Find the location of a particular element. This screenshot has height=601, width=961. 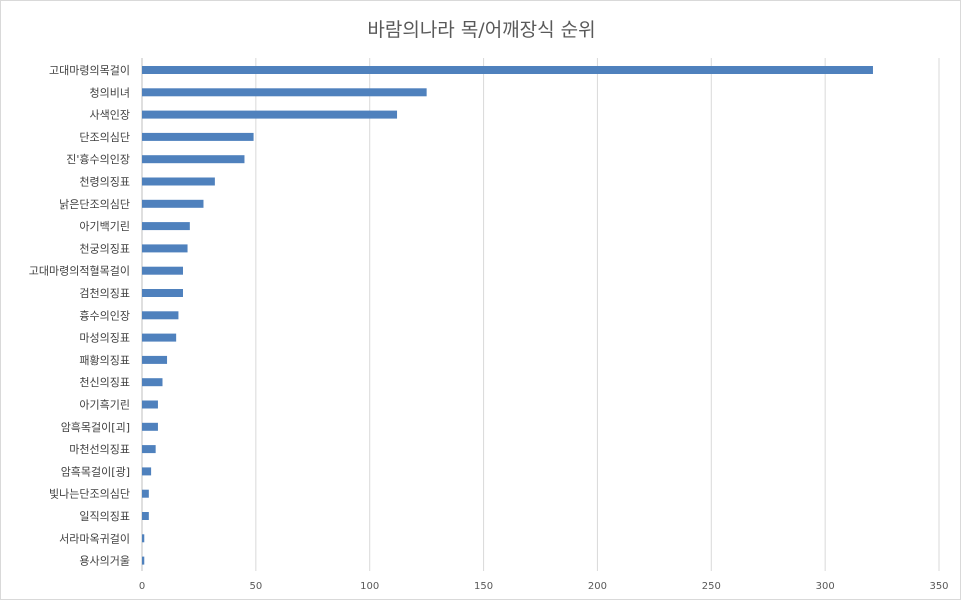

category-label: 천궁의징표 is located at coordinates (104, 248).